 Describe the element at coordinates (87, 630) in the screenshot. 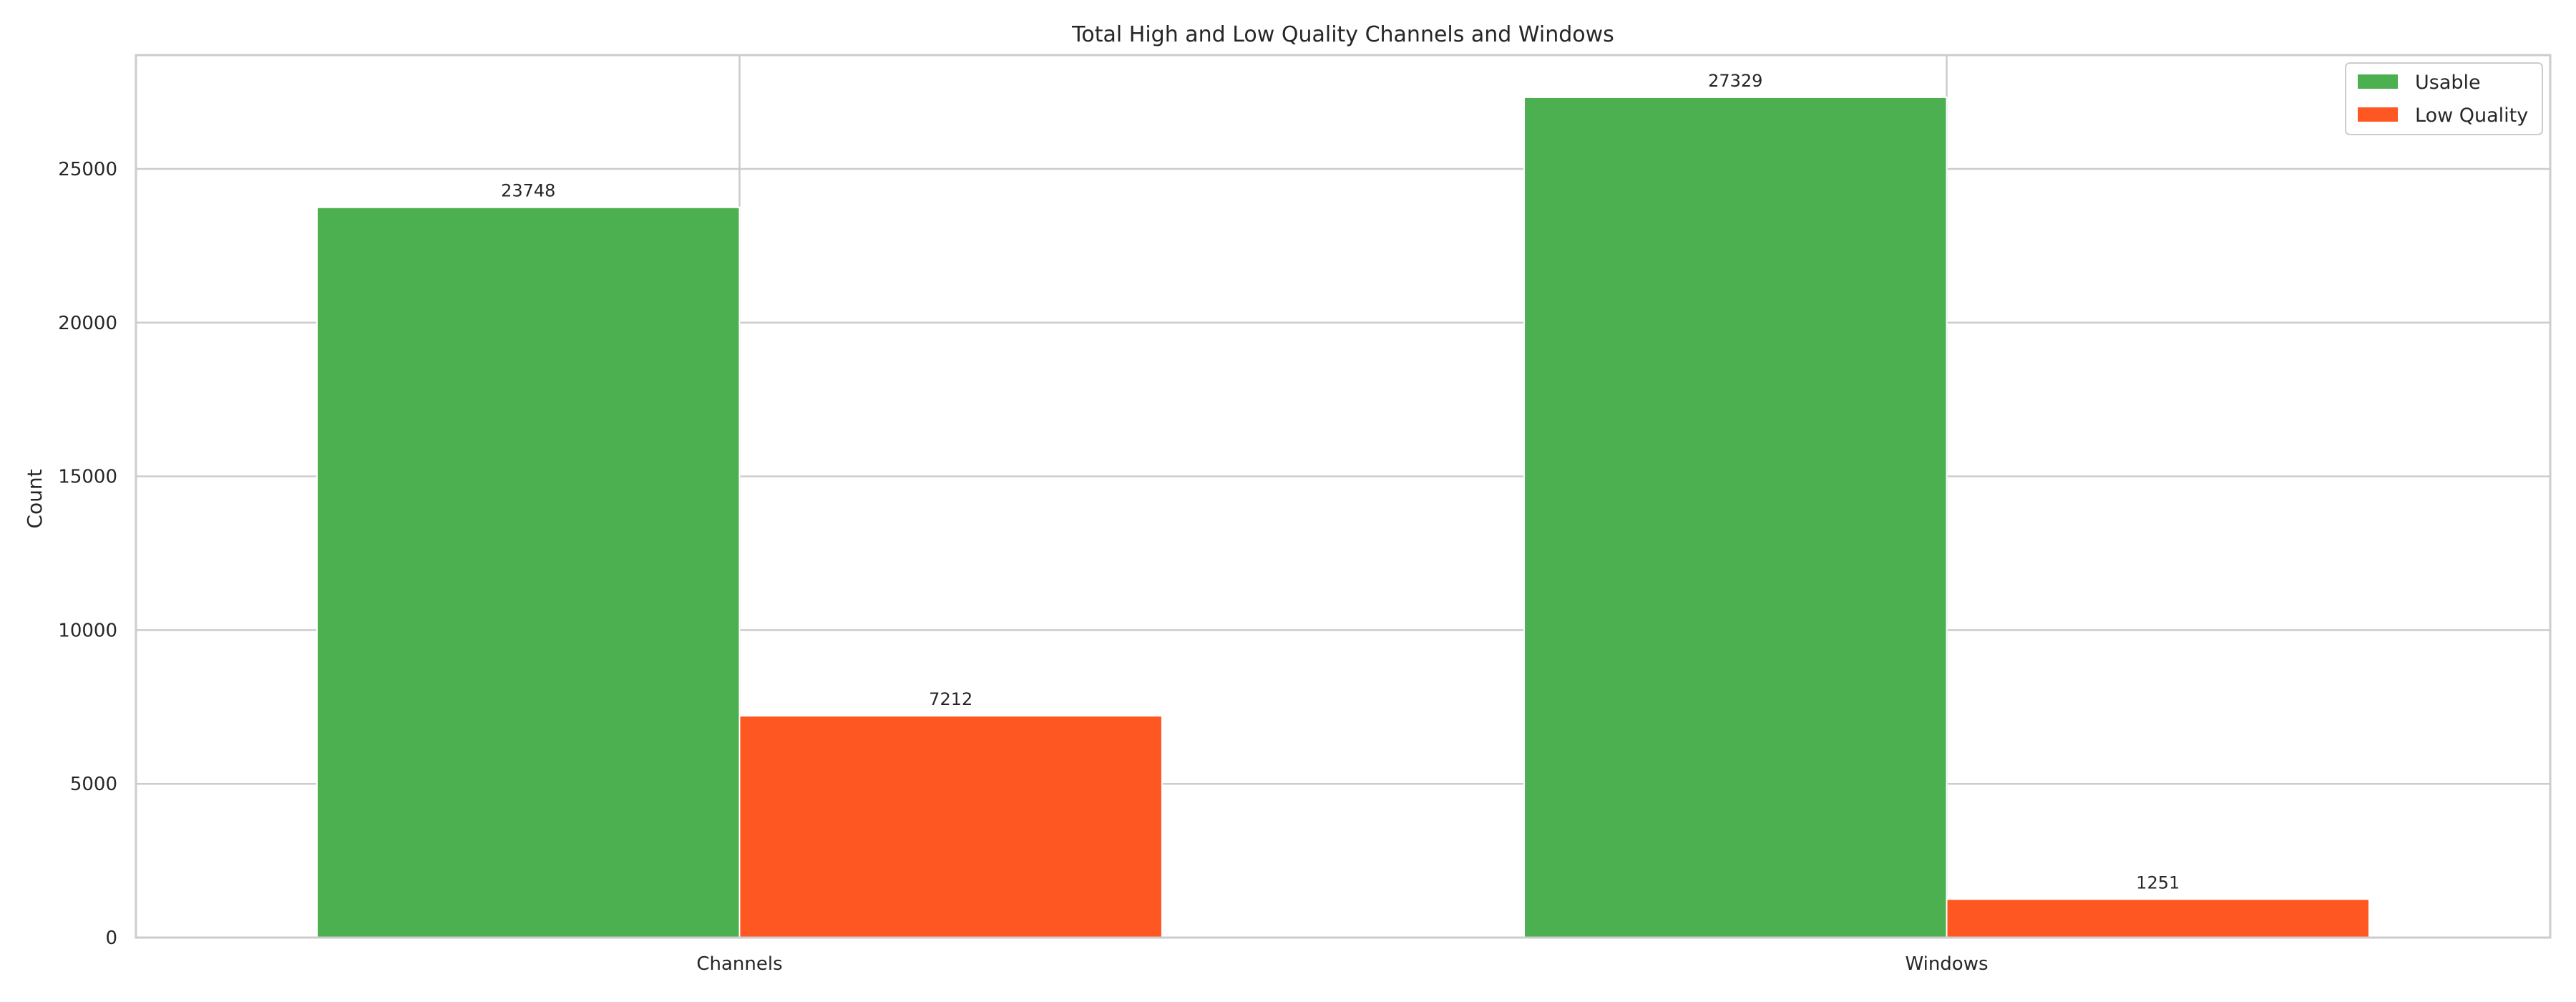

I see `y-tick-label: 10000` at that location.